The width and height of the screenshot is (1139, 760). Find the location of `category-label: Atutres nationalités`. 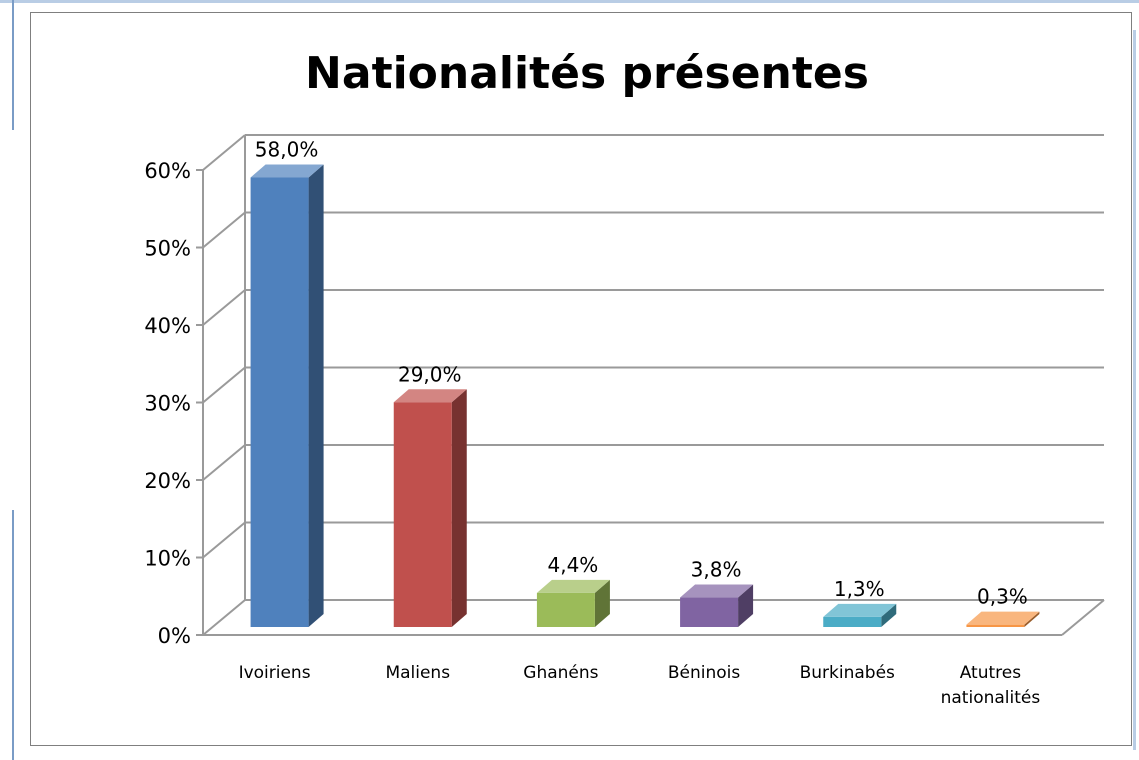

category-label: Atutres nationalités is located at coordinates (991, 685).